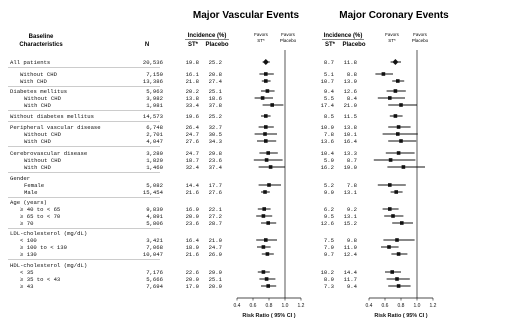 This screenshot has width=524, height=321. I want to click on x-tick-label-coronary: 1.2, so click(433, 306).